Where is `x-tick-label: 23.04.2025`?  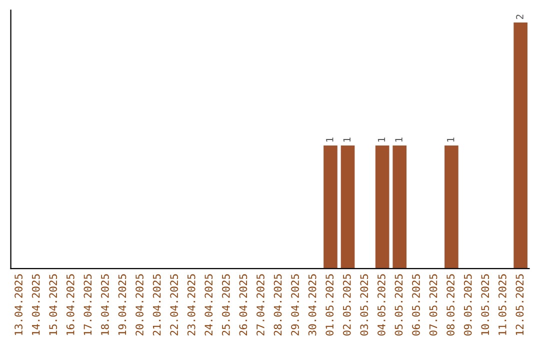 x-tick-label: 23.04.2025 is located at coordinates (191, 305).